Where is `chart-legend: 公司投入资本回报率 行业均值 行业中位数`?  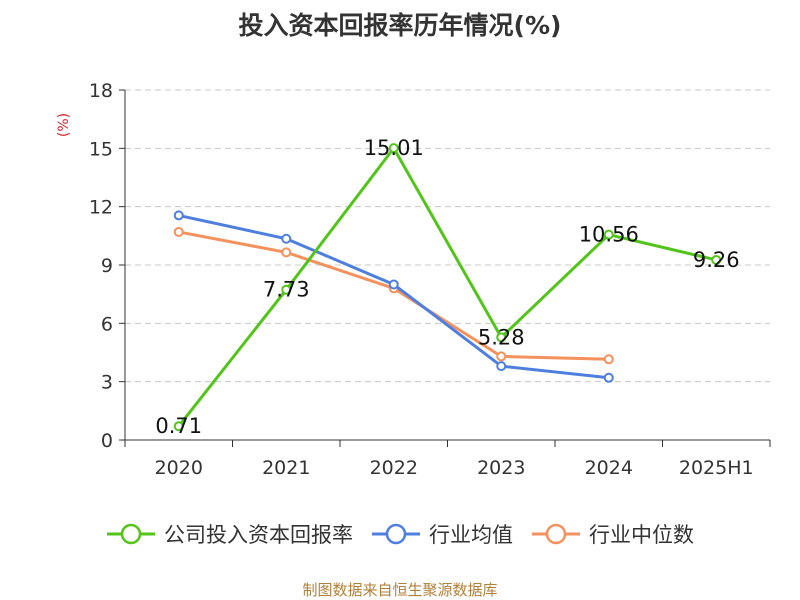
chart-legend: 公司投入资本回报率 行业均值 行业中位数 is located at coordinates (400, 534).